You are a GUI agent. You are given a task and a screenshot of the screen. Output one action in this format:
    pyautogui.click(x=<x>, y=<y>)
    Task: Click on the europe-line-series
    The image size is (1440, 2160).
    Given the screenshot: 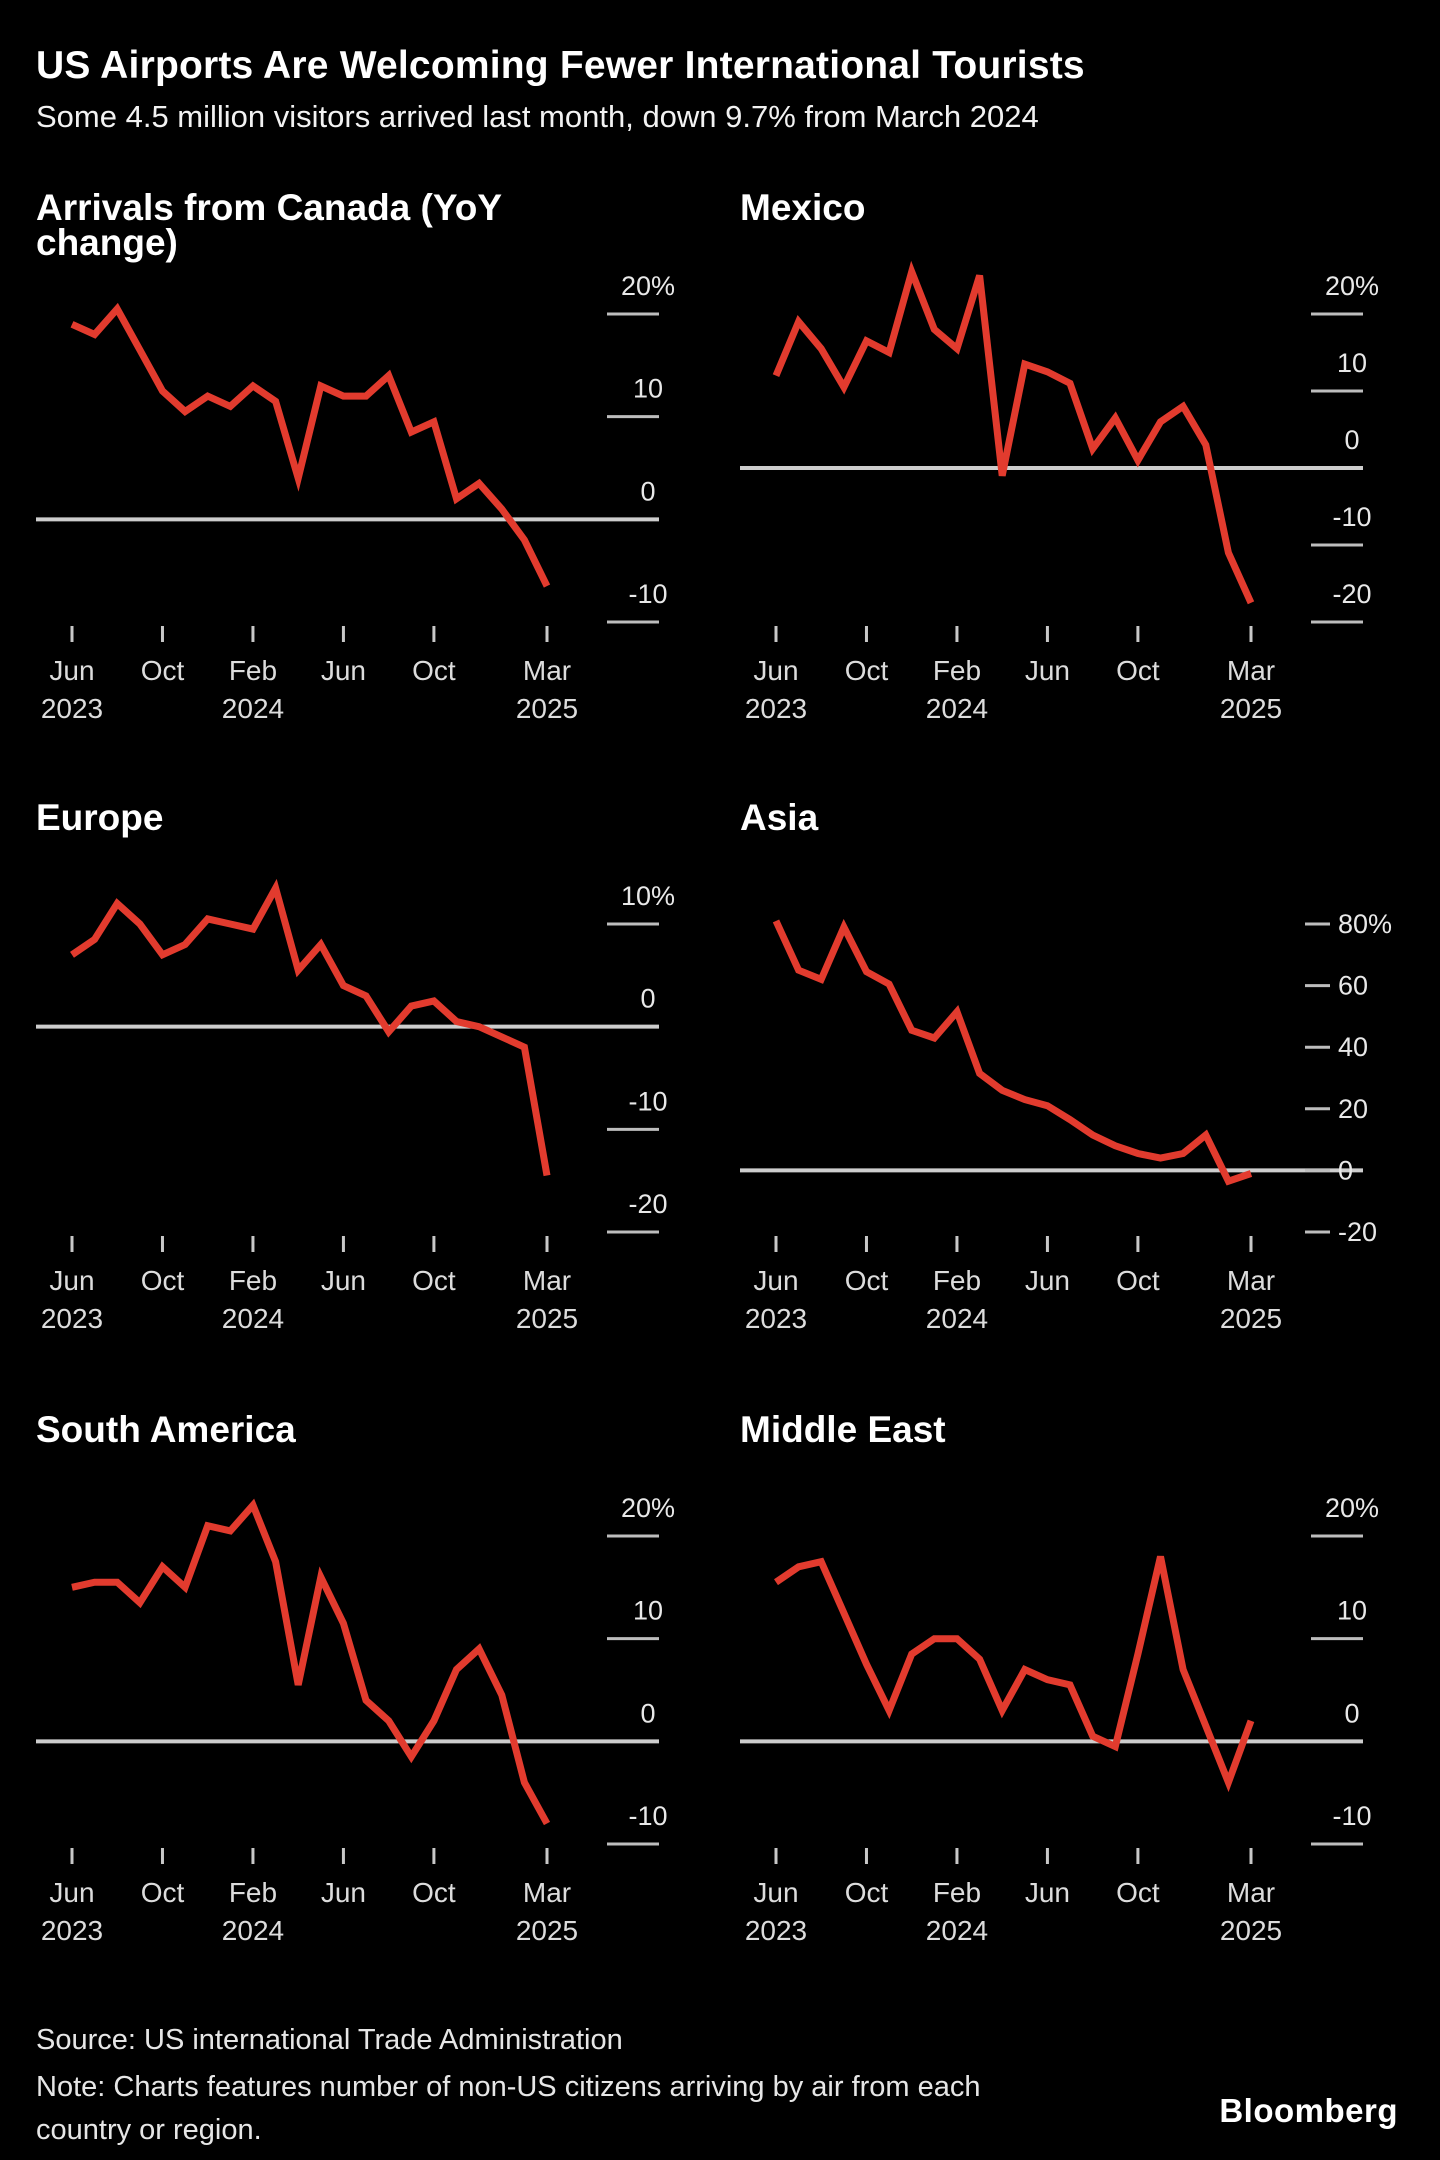 What is the action you would take?
    pyautogui.click(x=310, y=1027)
    